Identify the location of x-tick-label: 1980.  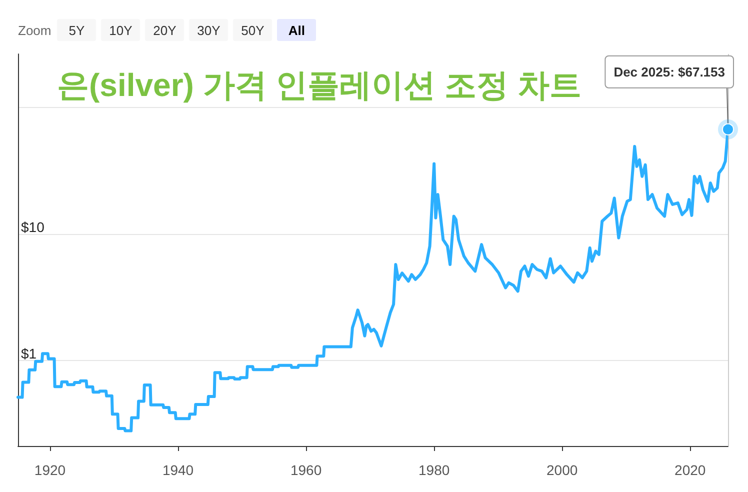
(434, 470).